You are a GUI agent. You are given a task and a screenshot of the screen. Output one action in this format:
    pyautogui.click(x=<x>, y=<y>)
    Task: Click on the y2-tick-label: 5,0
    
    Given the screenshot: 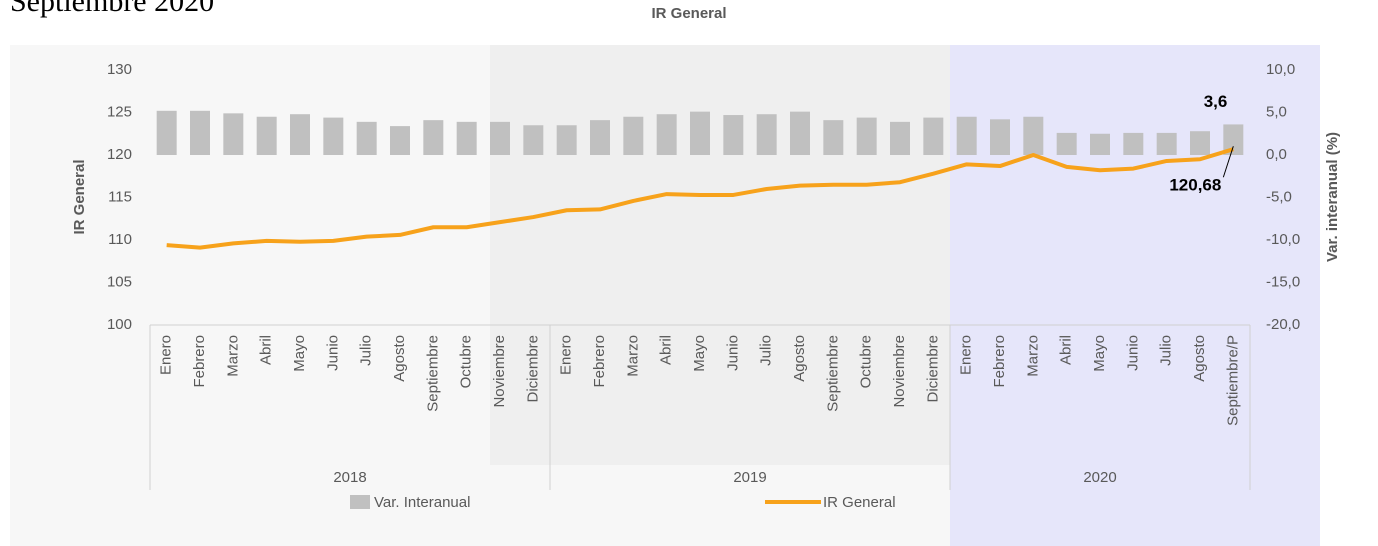 What is the action you would take?
    pyautogui.click(x=1276, y=111)
    